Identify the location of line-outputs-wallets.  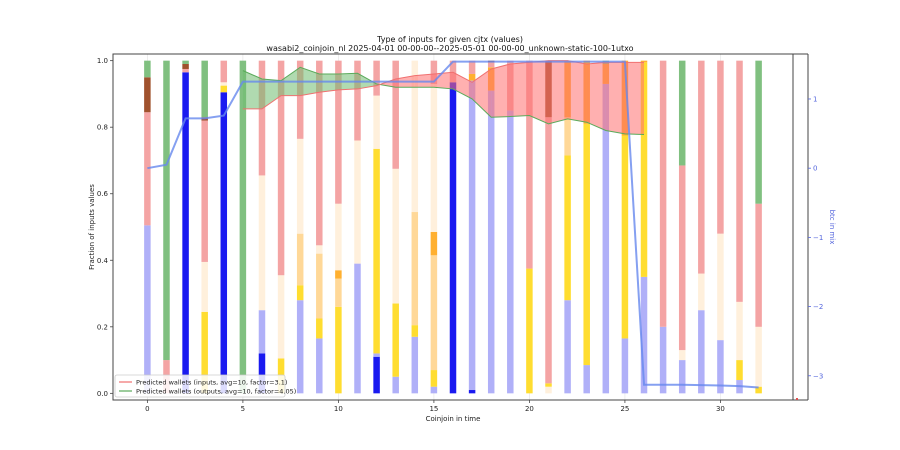
(443, 101).